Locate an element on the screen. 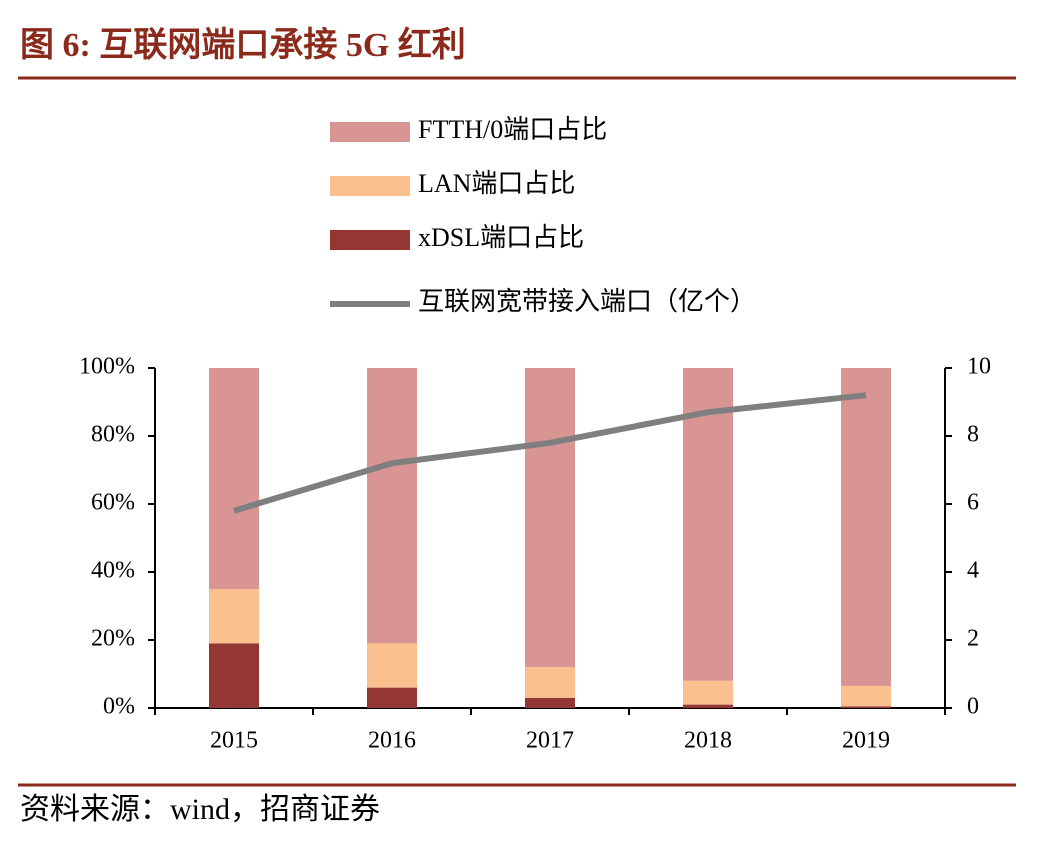  chart-title: 图 6: 互联网端口承接 5G 红利 is located at coordinates (243, 45).